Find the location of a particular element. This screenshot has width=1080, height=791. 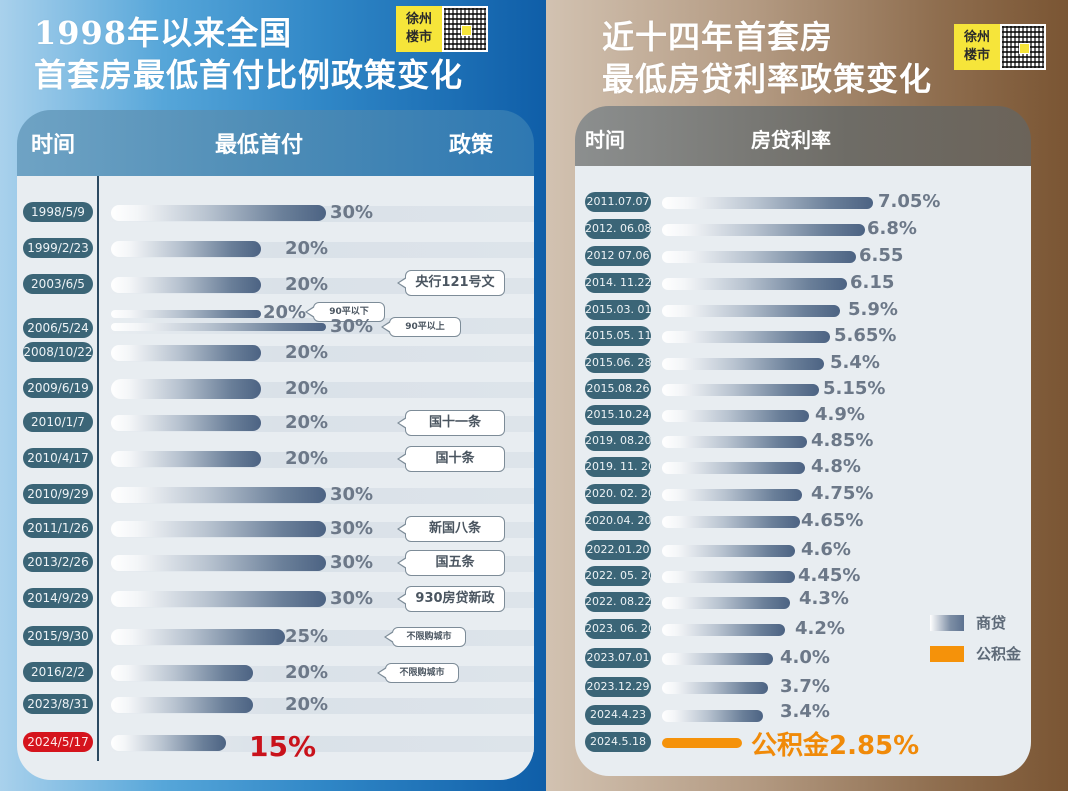

date-pill: 1999/2/23 is located at coordinates (58, 248).